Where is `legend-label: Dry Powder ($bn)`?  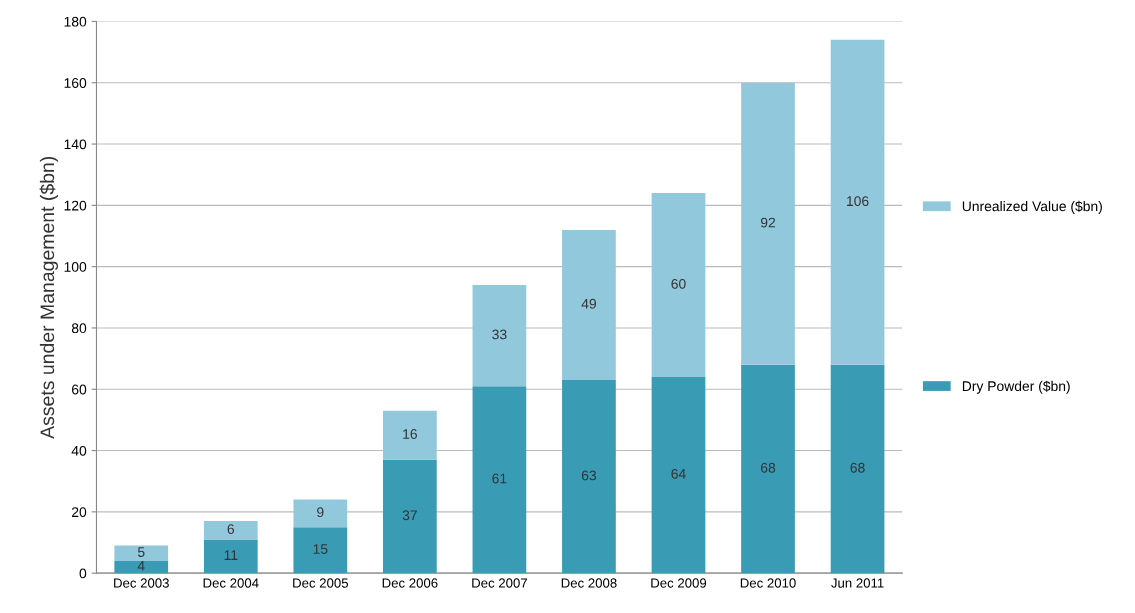
legend-label: Dry Powder ($bn) is located at coordinates (1016, 387).